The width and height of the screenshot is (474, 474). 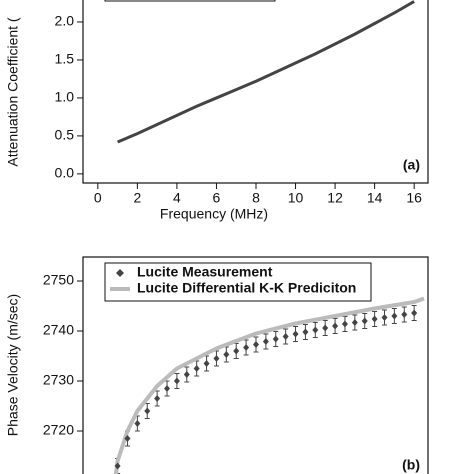 I want to click on y-axis-label: Phase Velocity (m/sec), so click(x=13, y=365).